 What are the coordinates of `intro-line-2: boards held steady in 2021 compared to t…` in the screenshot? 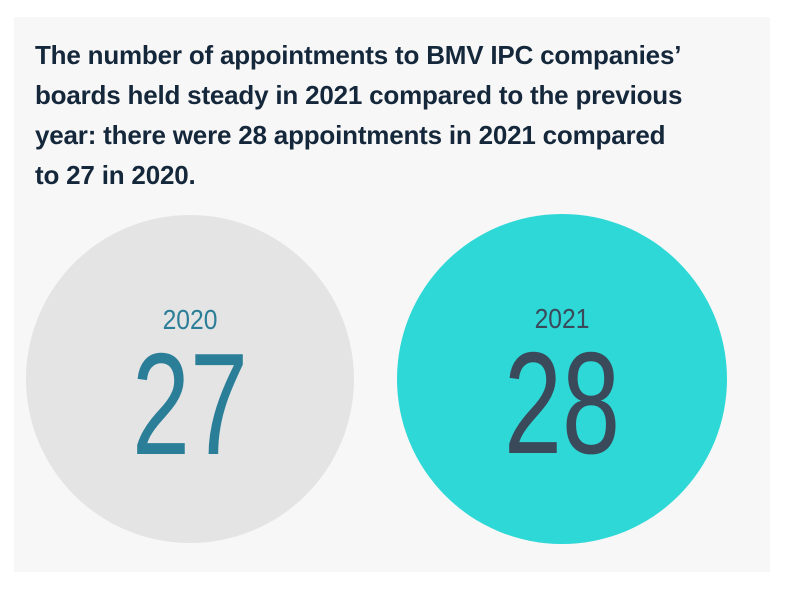 It's located at (359, 95).